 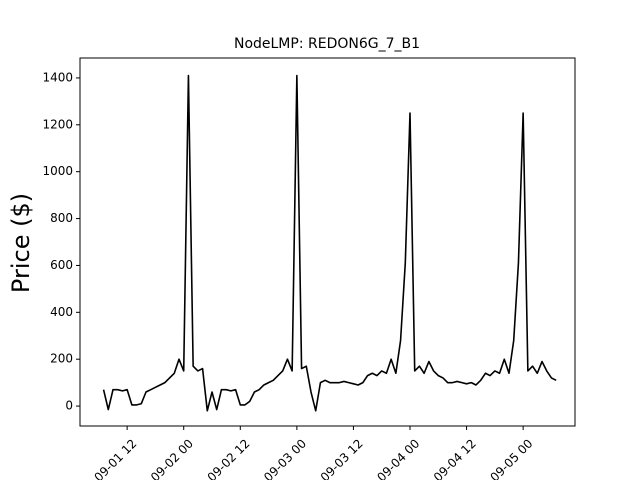 What do you see at coordinates (61, 359) in the screenshot?
I see `y-tick-label: 200` at bounding box center [61, 359].